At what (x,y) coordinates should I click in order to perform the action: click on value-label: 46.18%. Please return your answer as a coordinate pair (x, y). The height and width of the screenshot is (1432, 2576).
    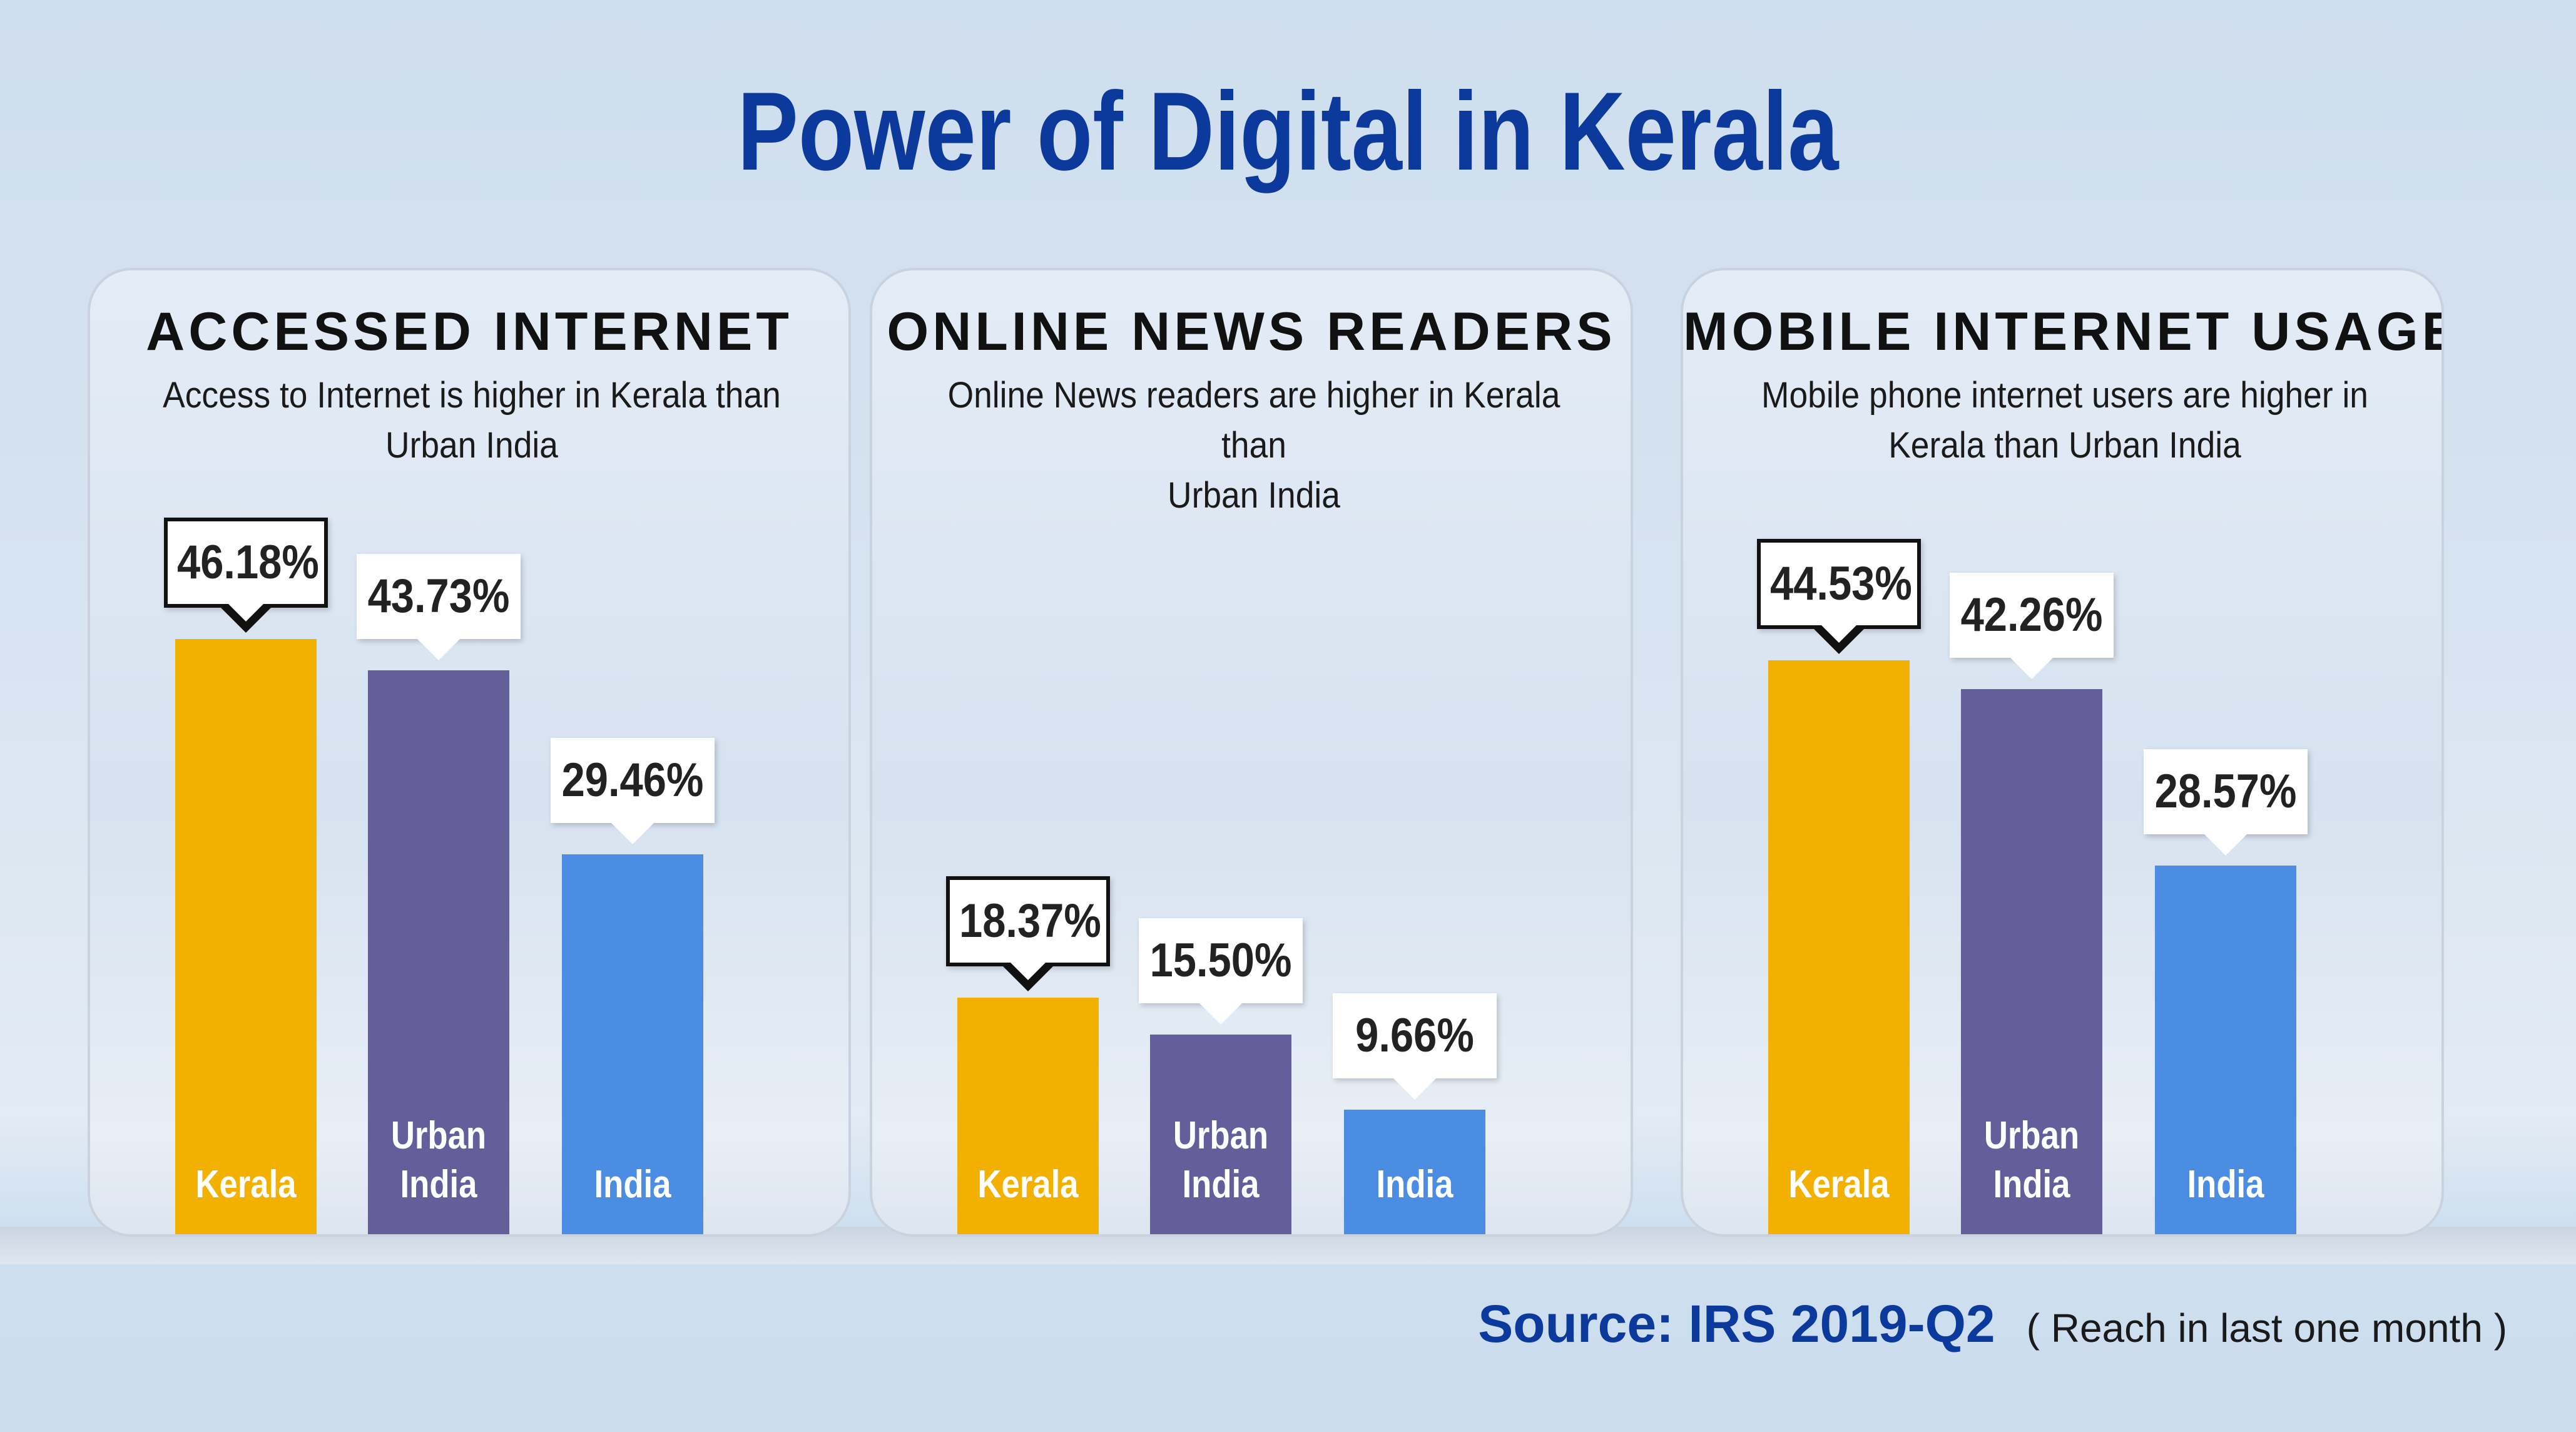
    Looking at the image, I should click on (248, 562).